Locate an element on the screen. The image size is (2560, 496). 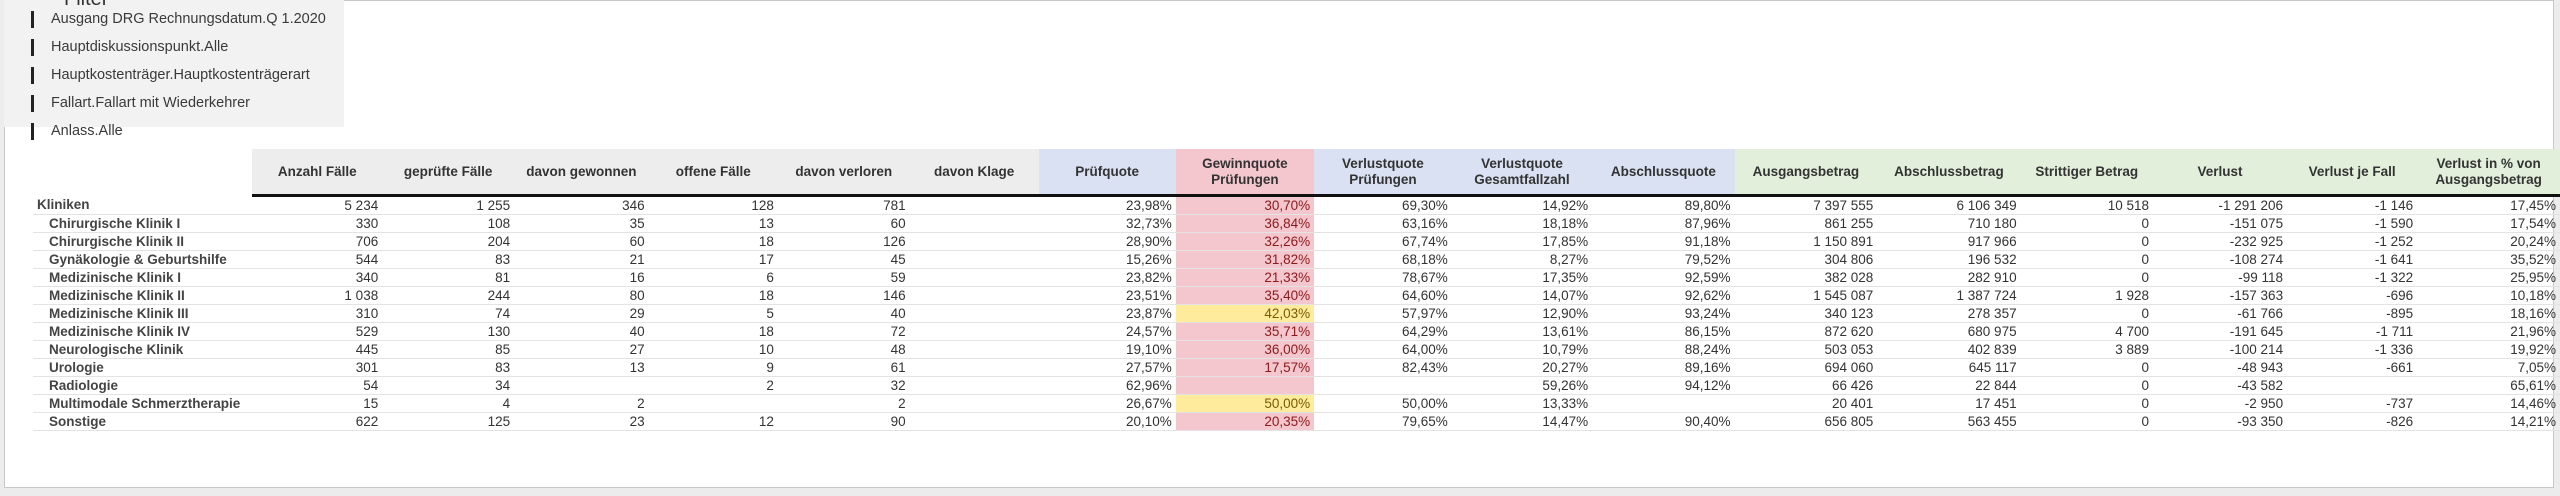
table-cell: 22 844 is located at coordinates (1949, 385).